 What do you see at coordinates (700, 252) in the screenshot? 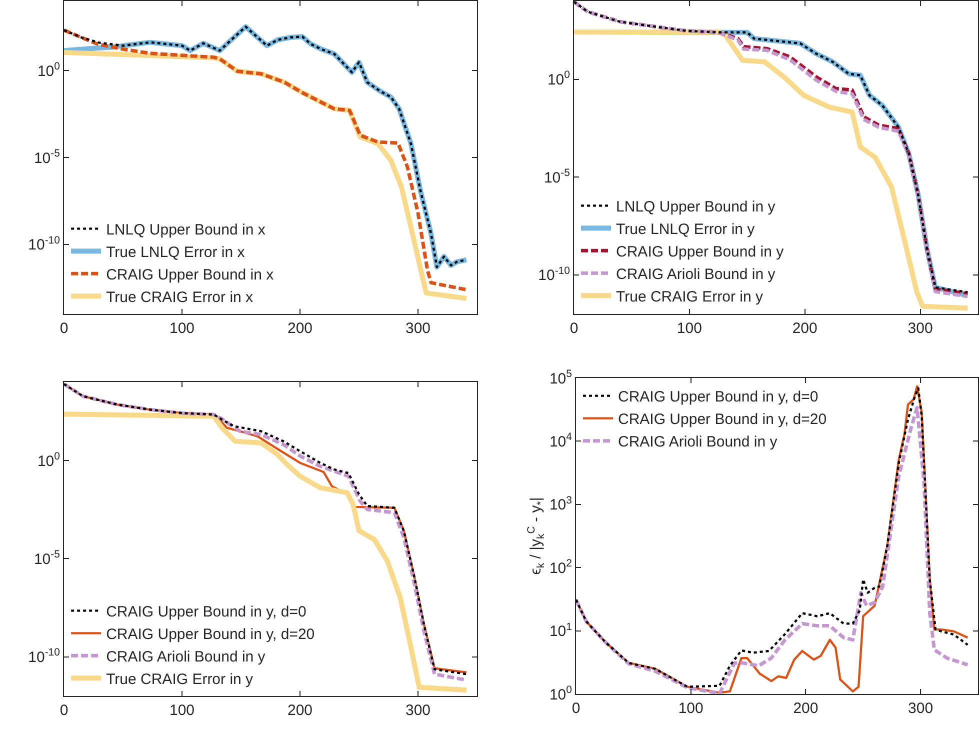
I see `legend-label: CRAIG Upper Bound in y` at bounding box center [700, 252].